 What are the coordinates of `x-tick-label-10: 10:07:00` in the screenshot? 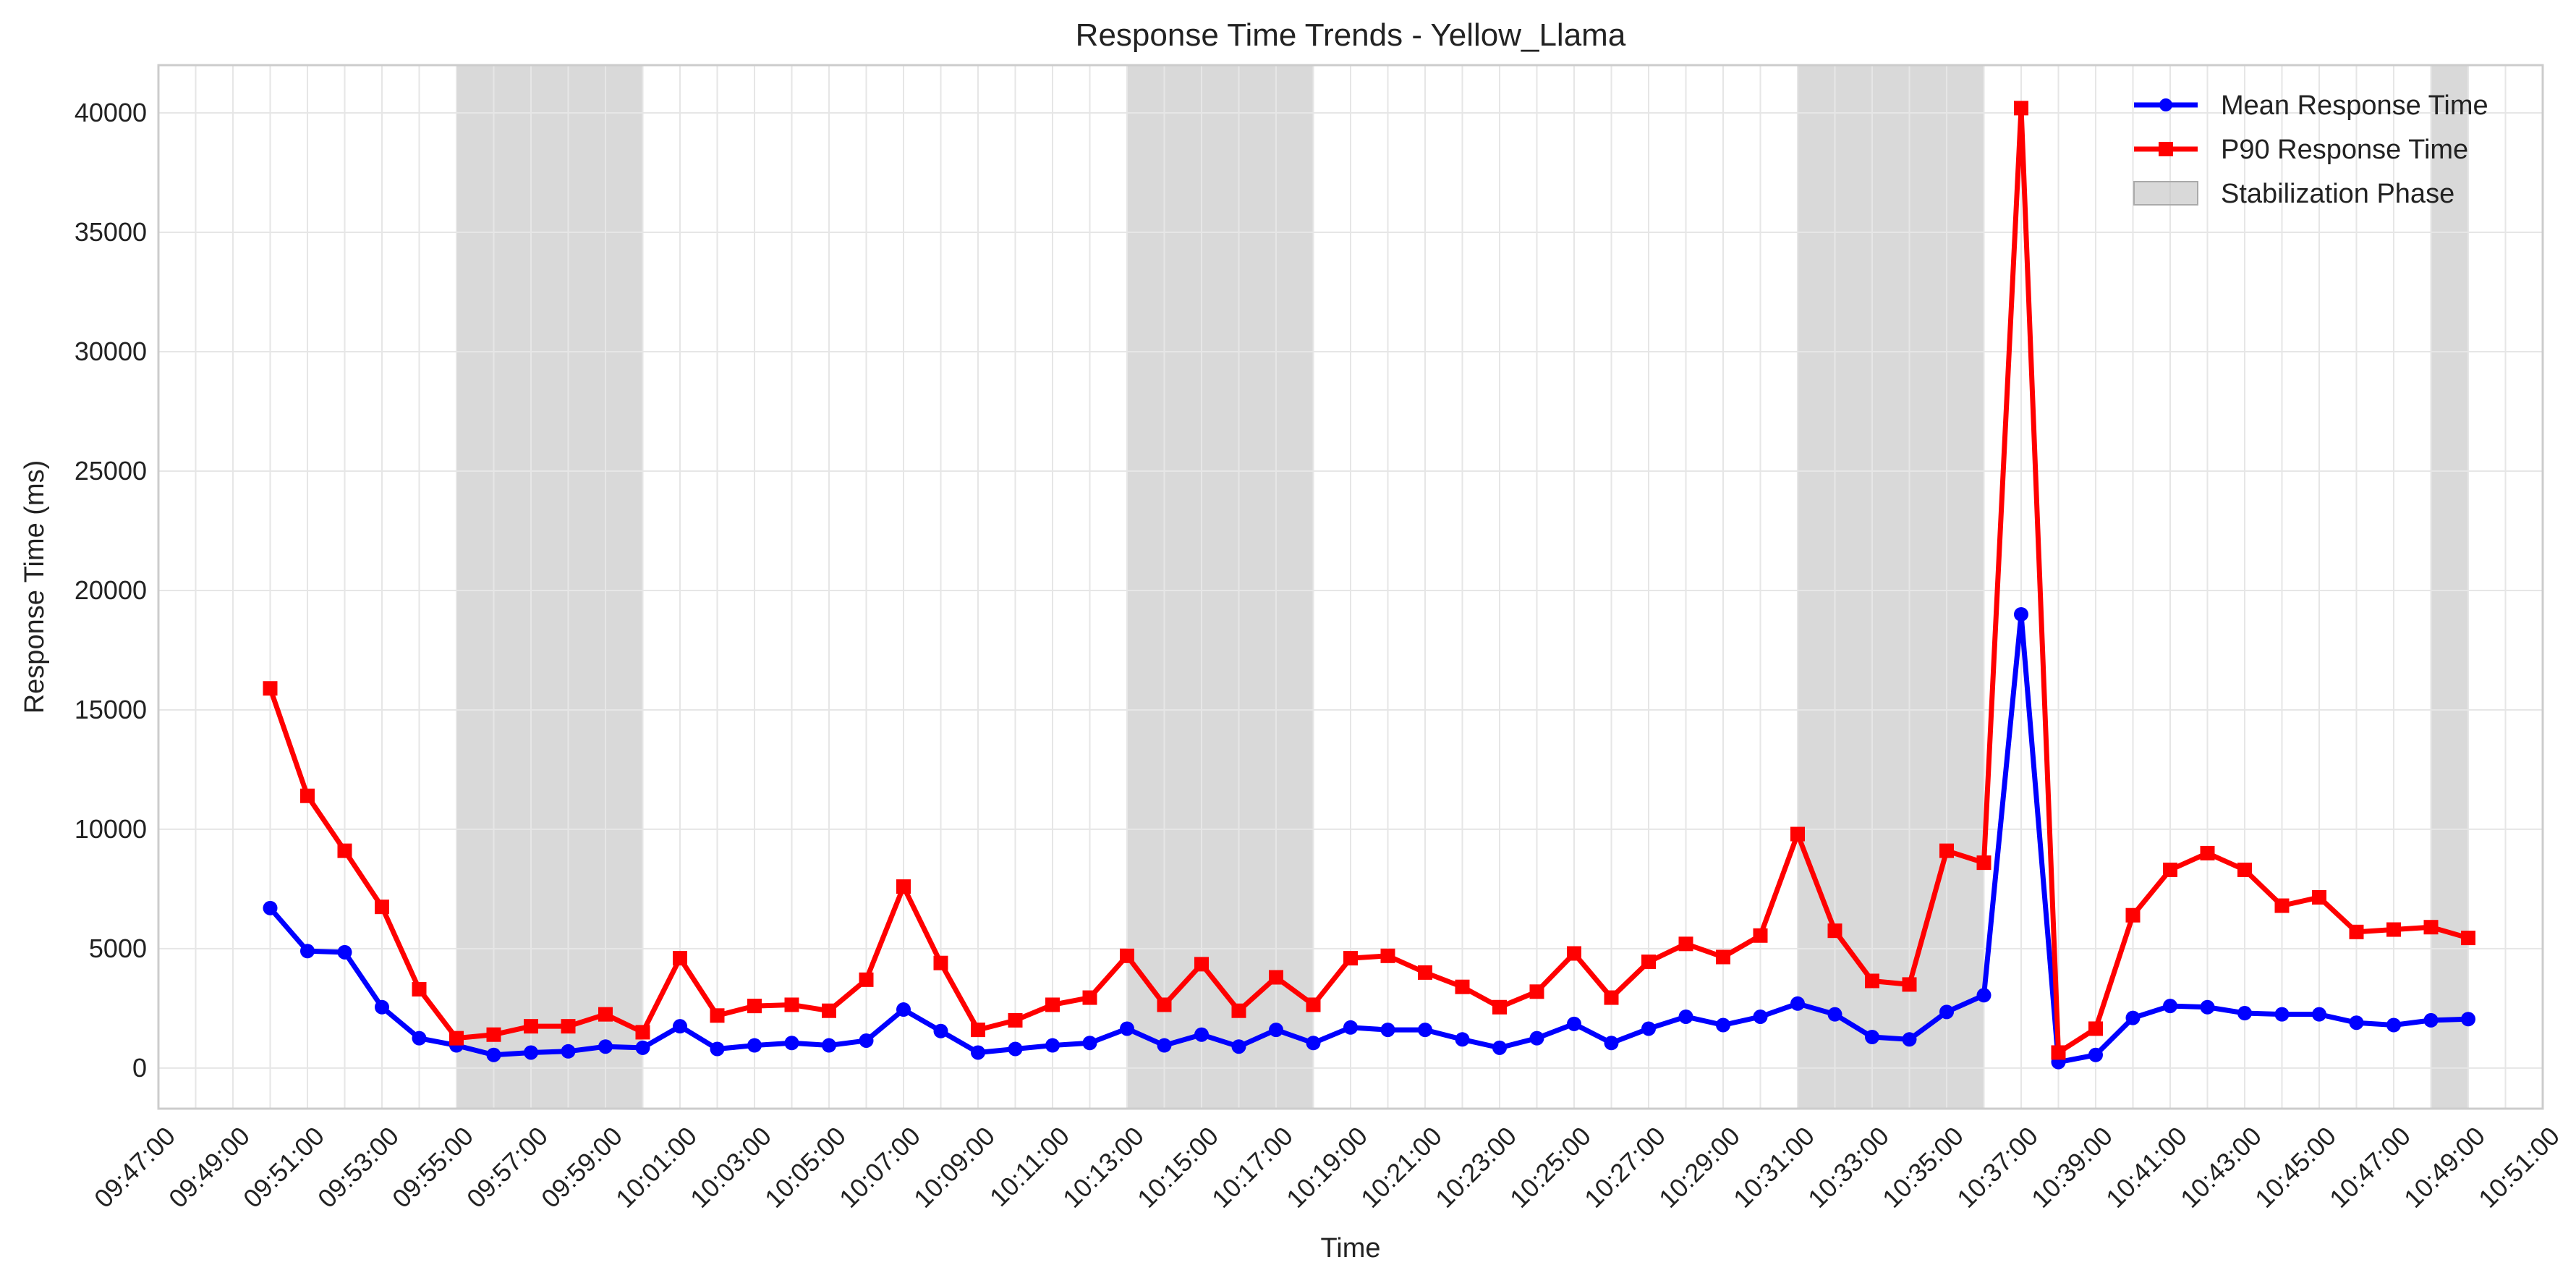 It's located at (879, 1167).